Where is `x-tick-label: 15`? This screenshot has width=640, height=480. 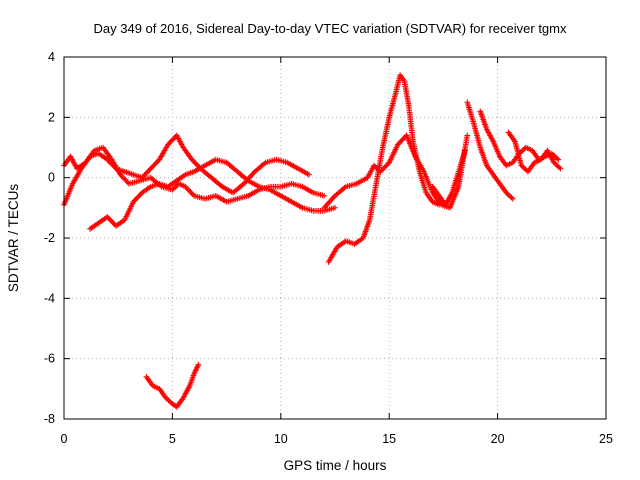
x-tick-label: 15 is located at coordinates (389, 439).